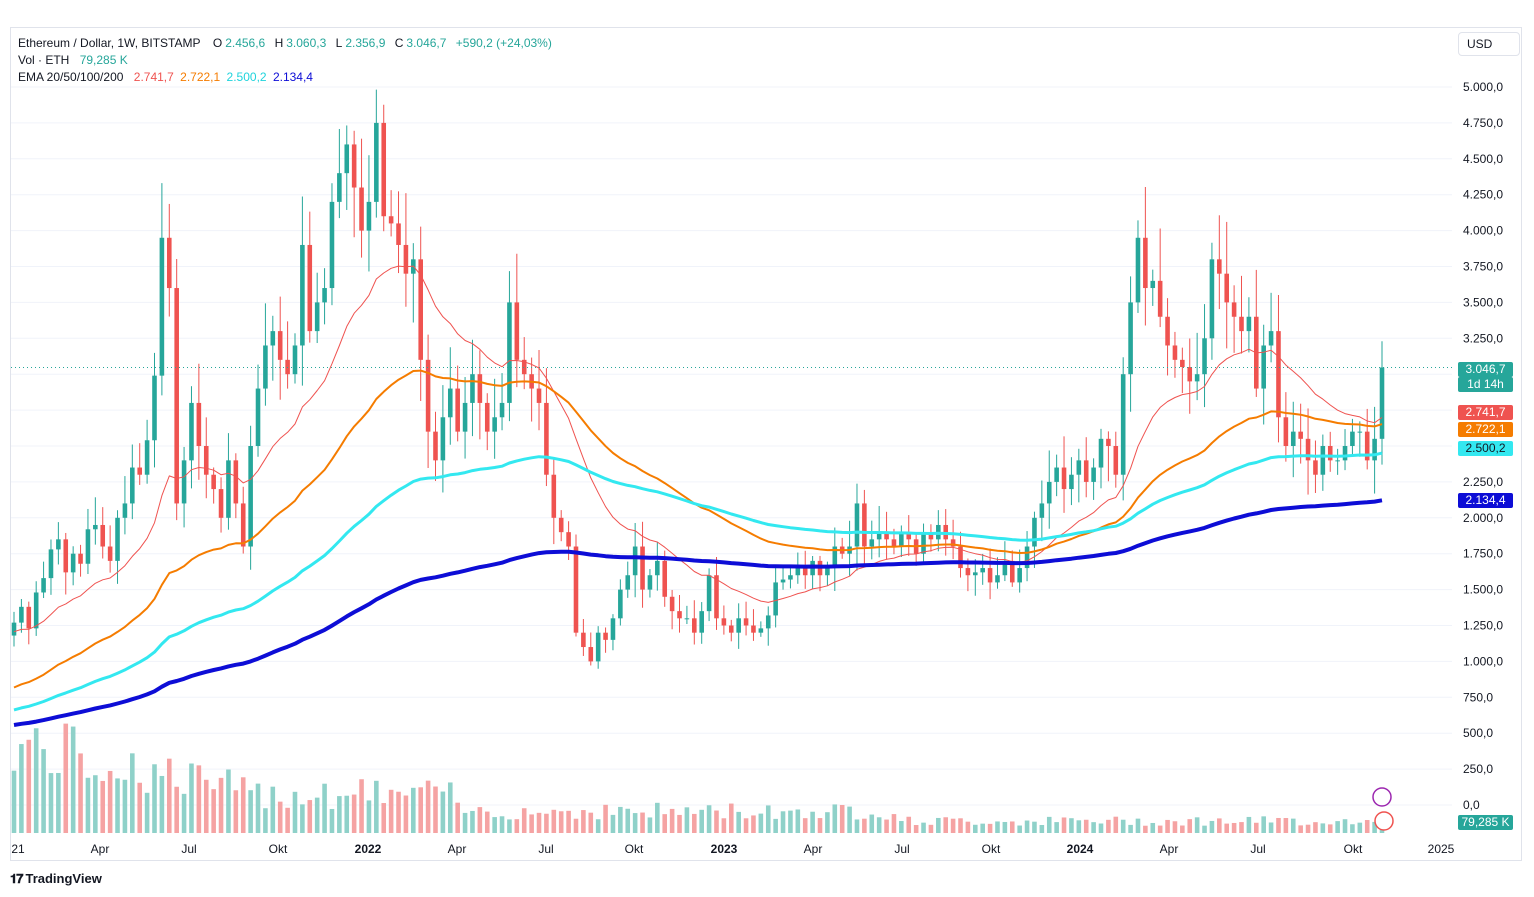 This screenshot has height=897, width=1534. What do you see at coordinates (1483, 661) in the screenshot?
I see `y-tick-label: 1.000,0` at bounding box center [1483, 661].